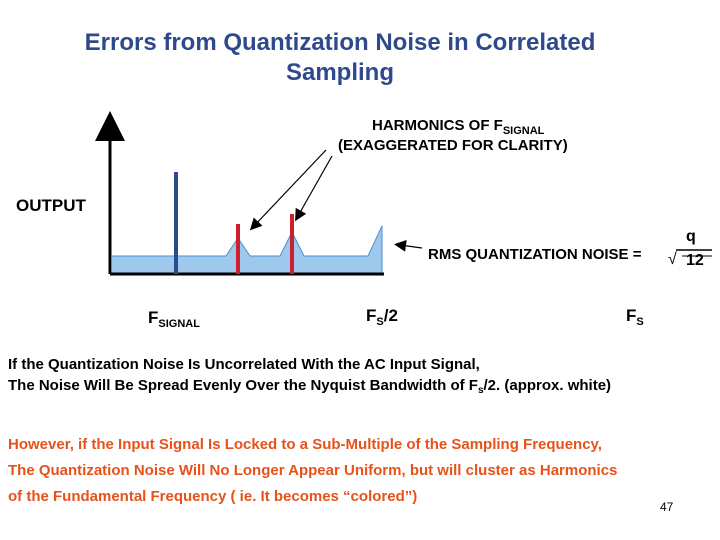  What do you see at coordinates (408, 245) in the screenshot?
I see `rms-arrow` at bounding box center [408, 245].